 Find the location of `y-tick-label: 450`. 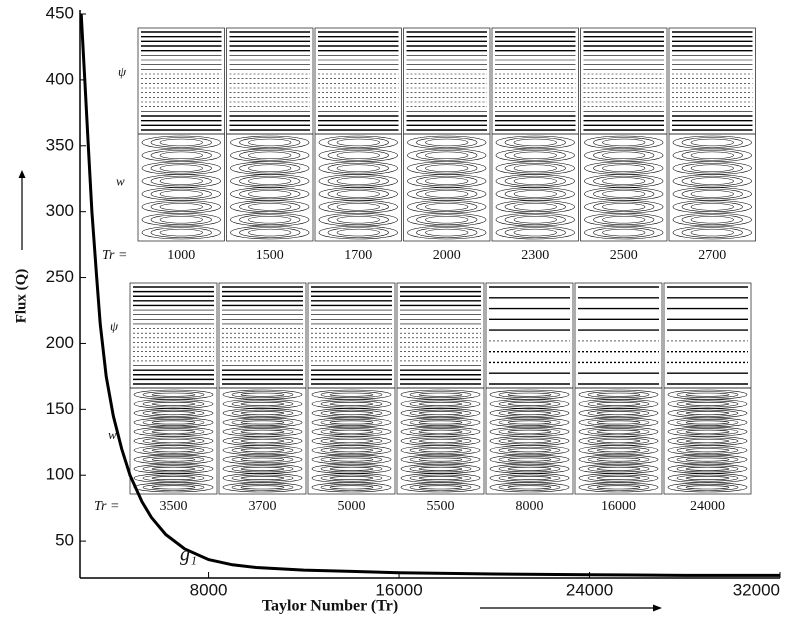

y-tick-label: 450 is located at coordinates (60, 12).